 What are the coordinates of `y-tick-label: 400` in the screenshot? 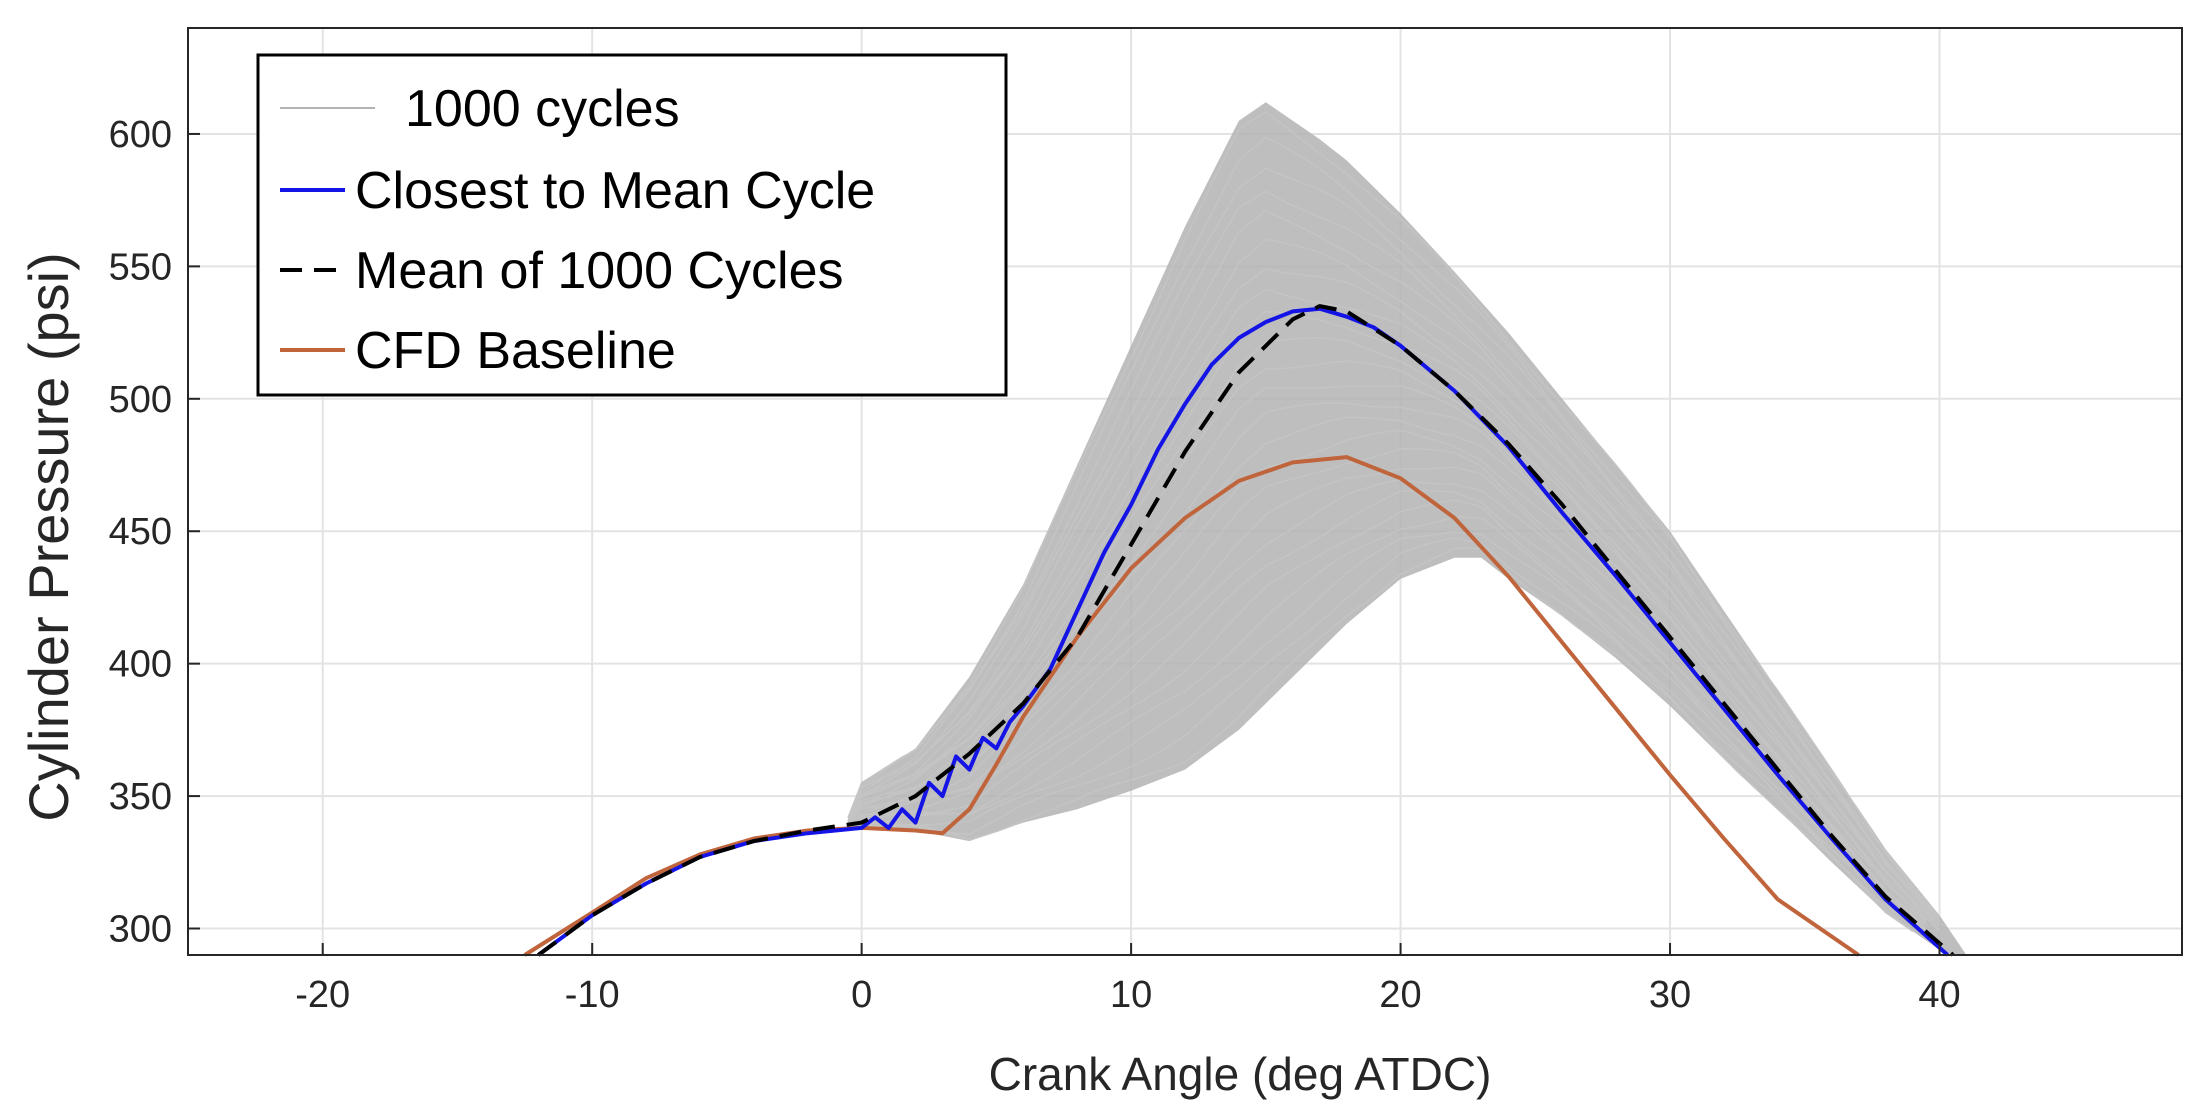 It's located at (140, 665).